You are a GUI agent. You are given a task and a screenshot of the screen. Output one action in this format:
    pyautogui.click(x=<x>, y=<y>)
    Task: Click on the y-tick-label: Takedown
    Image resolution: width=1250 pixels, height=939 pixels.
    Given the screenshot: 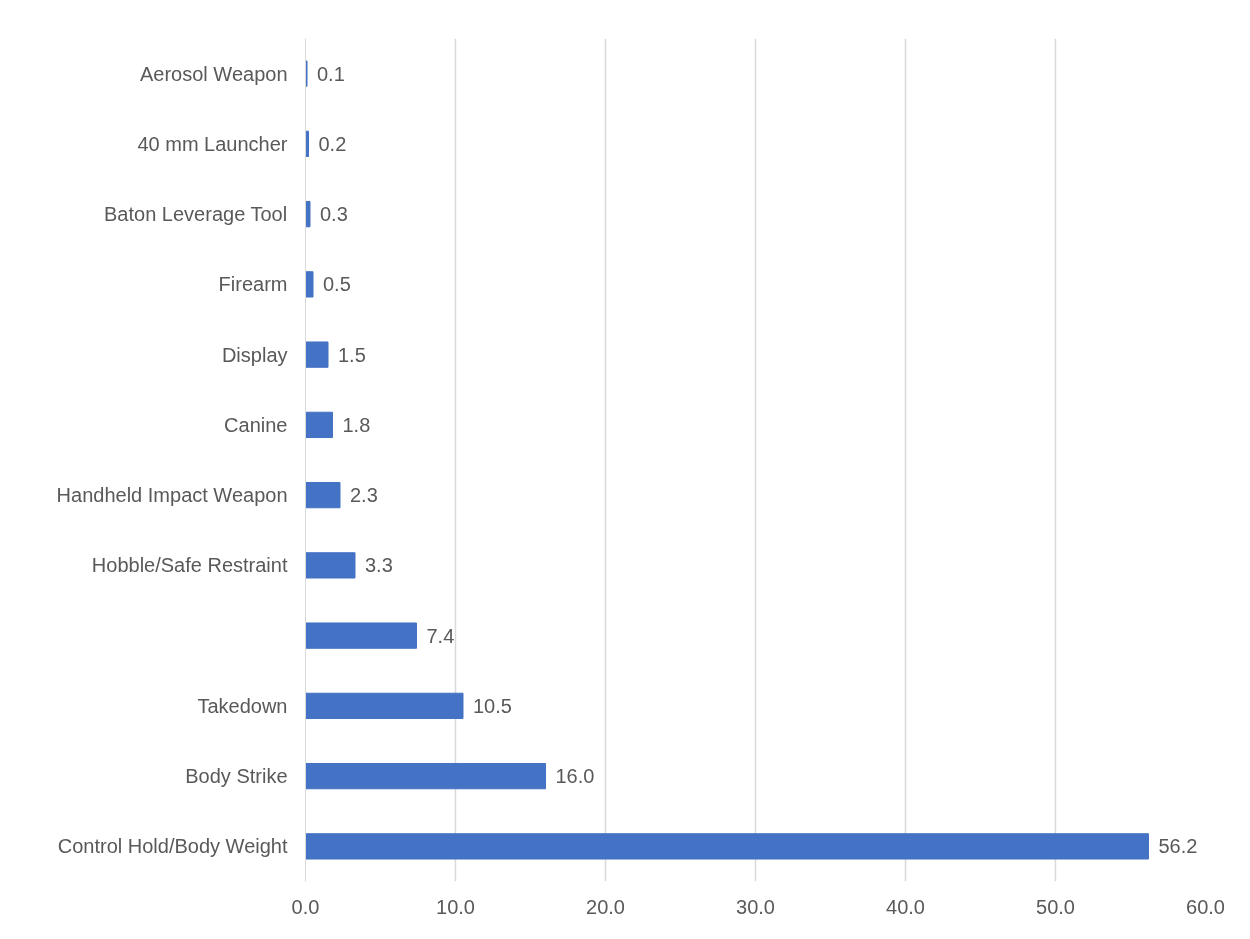 What is the action you would take?
    pyautogui.click(x=242, y=705)
    